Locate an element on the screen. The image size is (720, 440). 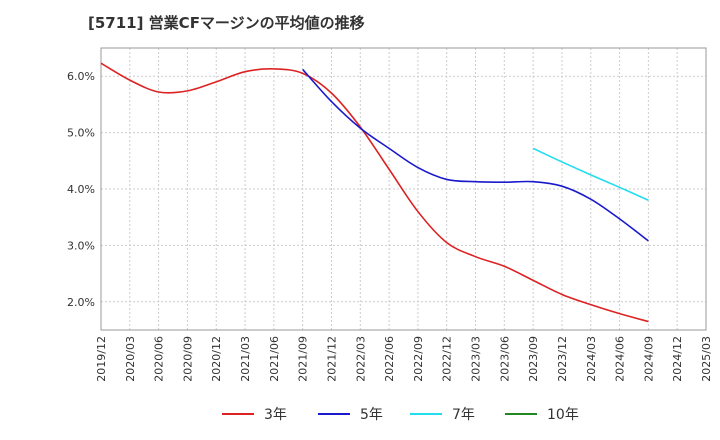
legend-label: 7年 is located at coordinates (463, 415).